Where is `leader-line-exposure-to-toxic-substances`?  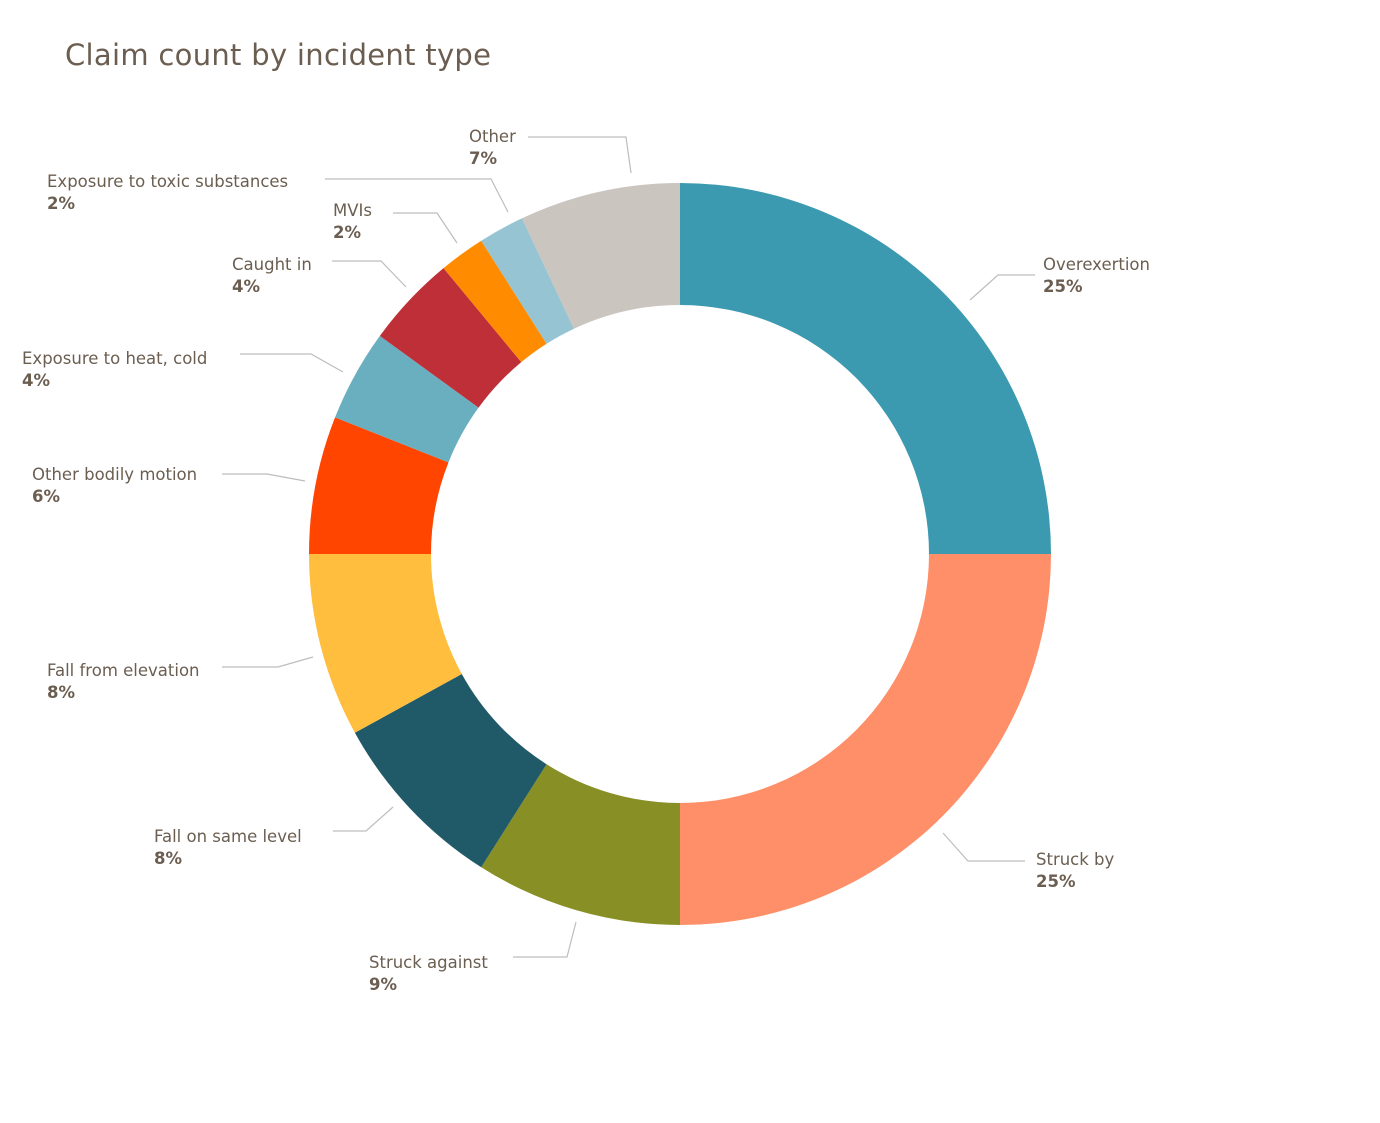 leader-line-exposure-to-toxic-substances is located at coordinates (417, 195).